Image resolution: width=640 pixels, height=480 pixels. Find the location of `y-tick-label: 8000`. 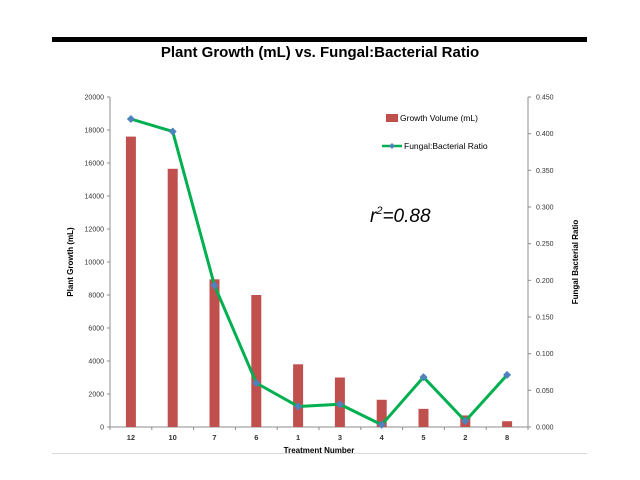

y-tick-label: 8000 is located at coordinates (96, 296).